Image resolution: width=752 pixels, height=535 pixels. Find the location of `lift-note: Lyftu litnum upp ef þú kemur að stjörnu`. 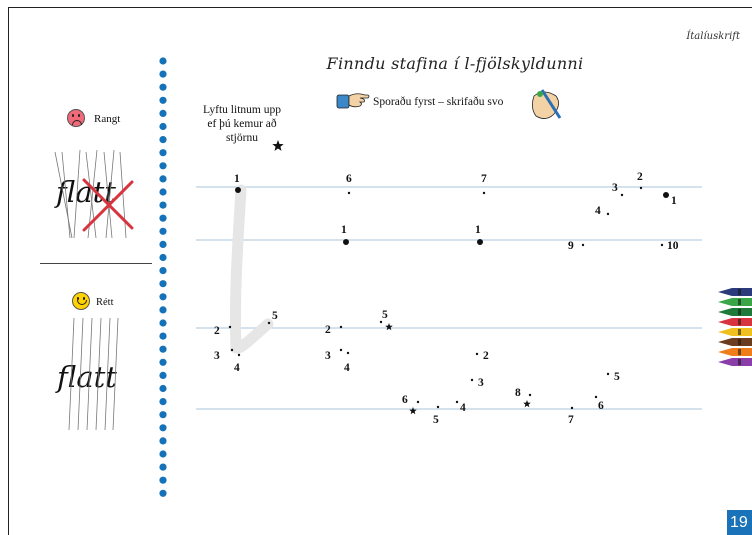

lift-note: Lyftu litnum upp ef þú kemur að stjörnu is located at coordinates (242, 124).